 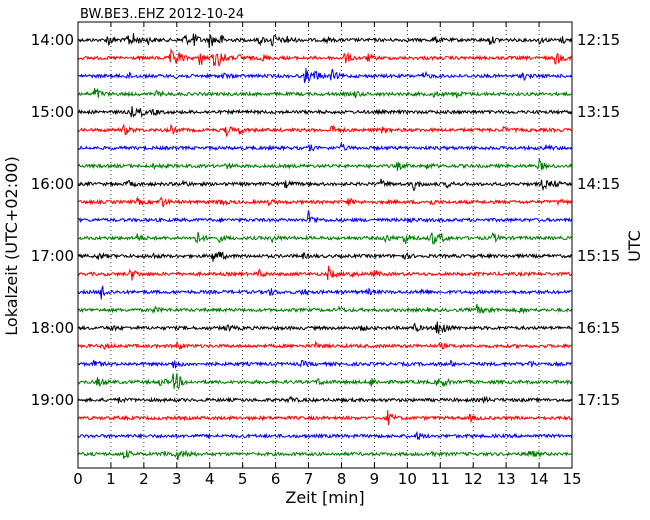 What do you see at coordinates (111, 479) in the screenshot?
I see `x-tick-label: 1` at bounding box center [111, 479].